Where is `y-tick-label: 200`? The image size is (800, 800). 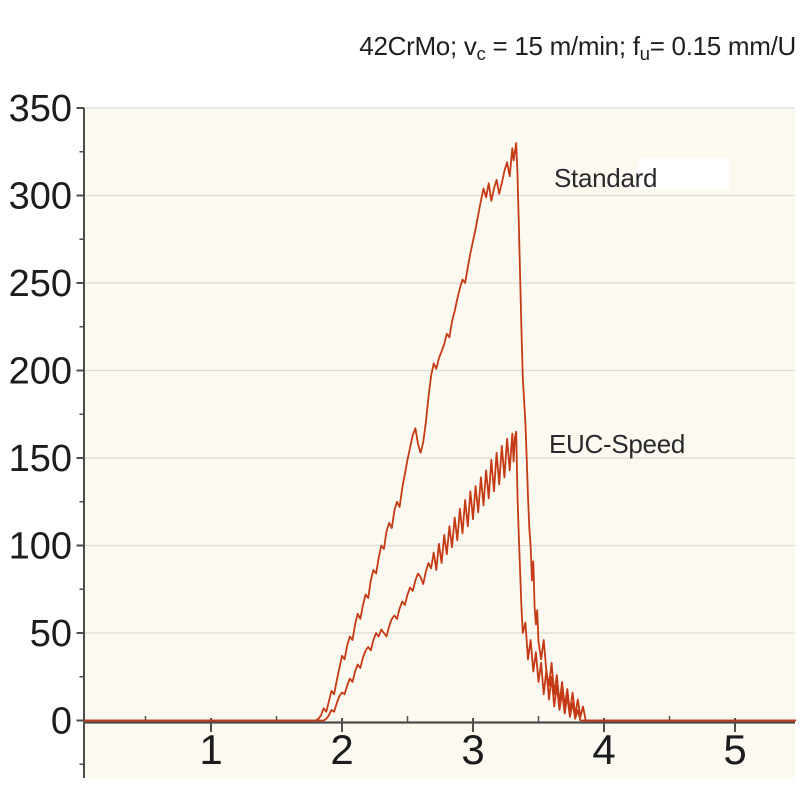
y-tick-label: 200 is located at coordinates (40, 372).